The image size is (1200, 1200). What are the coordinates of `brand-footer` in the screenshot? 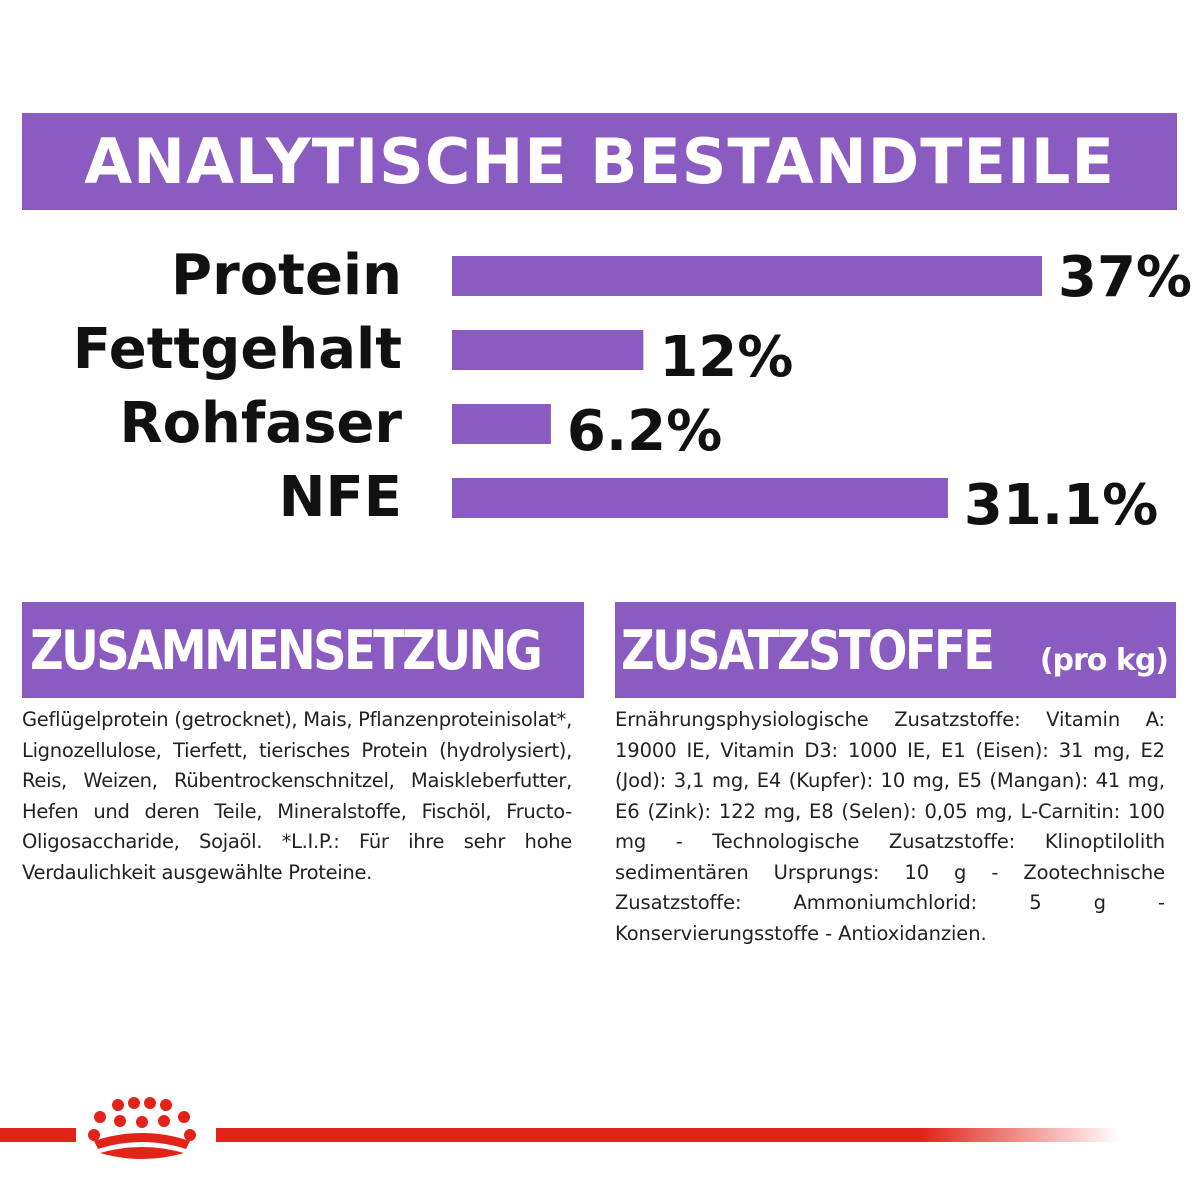 It's located at (560, 1128).